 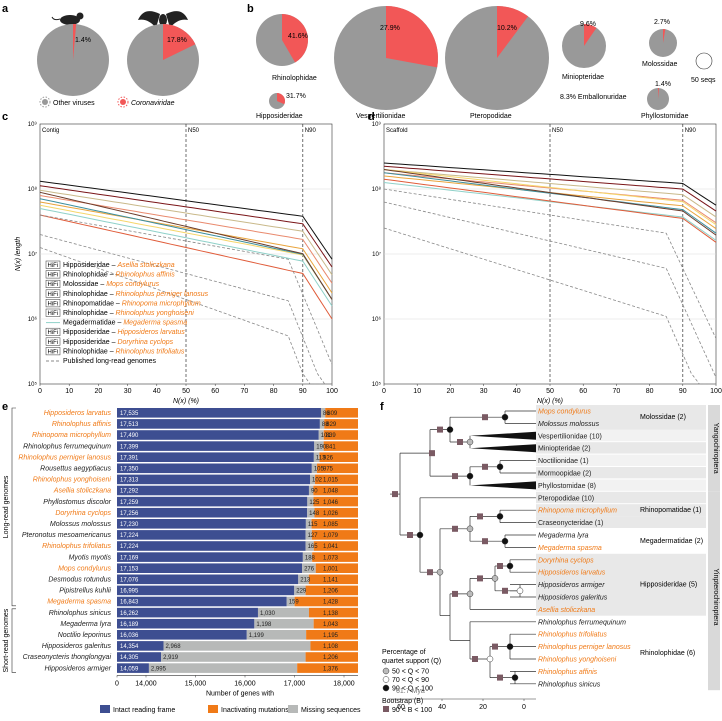 I want to click on y-tick-label: 10⁹, so click(x=377, y=124).